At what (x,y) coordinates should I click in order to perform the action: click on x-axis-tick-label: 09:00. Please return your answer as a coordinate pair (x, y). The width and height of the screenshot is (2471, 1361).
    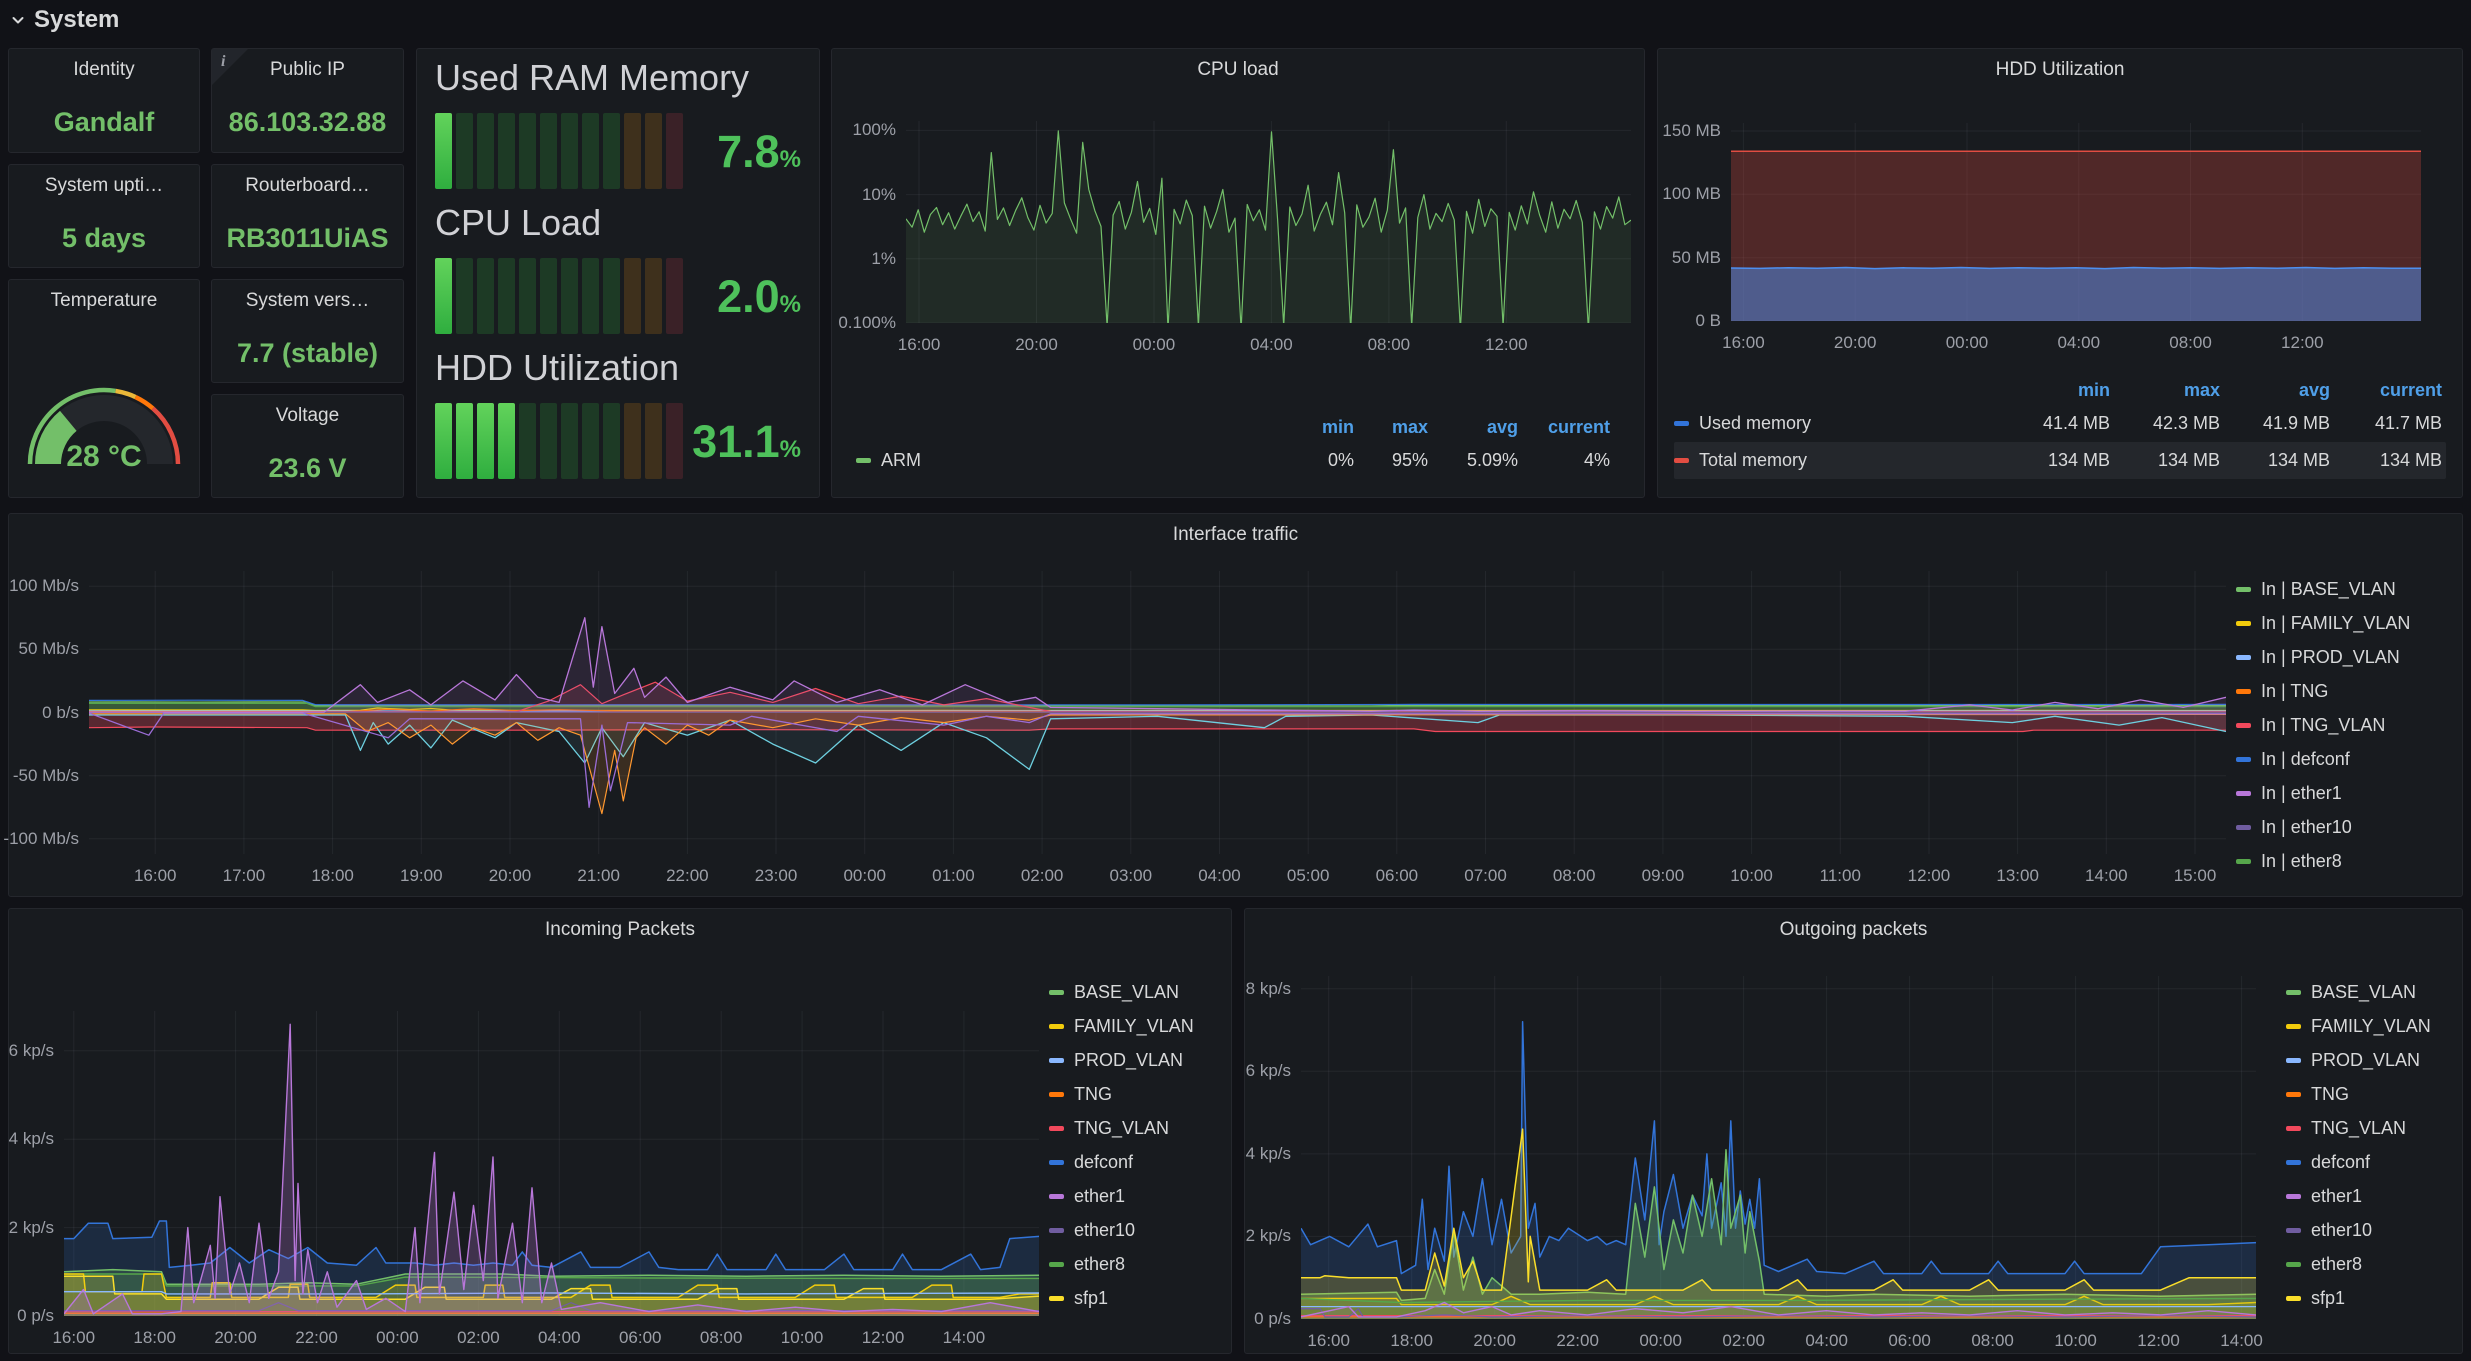
    Looking at the image, I should click on (1663, 875).